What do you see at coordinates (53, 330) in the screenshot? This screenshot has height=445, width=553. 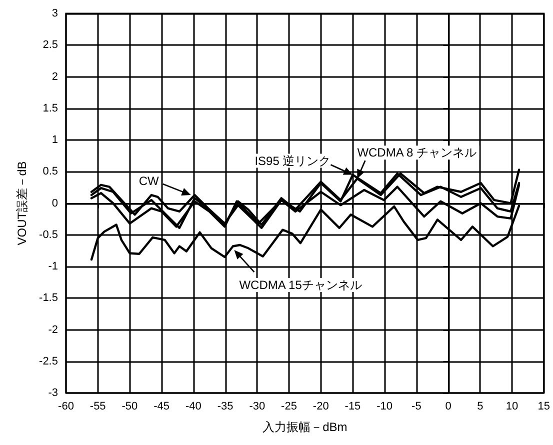 I see `y-tick-label: -2` at bounding box center [53, 330].